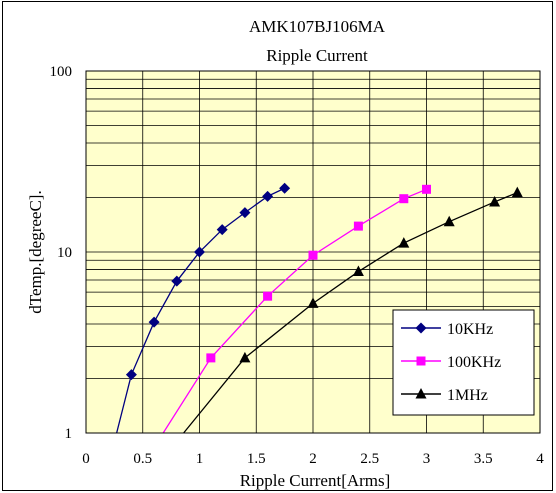 The width and height of the screenshot is (556, 493). What do you see at coordinates (427, 459) in the screenshot?
I see `x-tick-label: 3` at bounding box center [427, 459].